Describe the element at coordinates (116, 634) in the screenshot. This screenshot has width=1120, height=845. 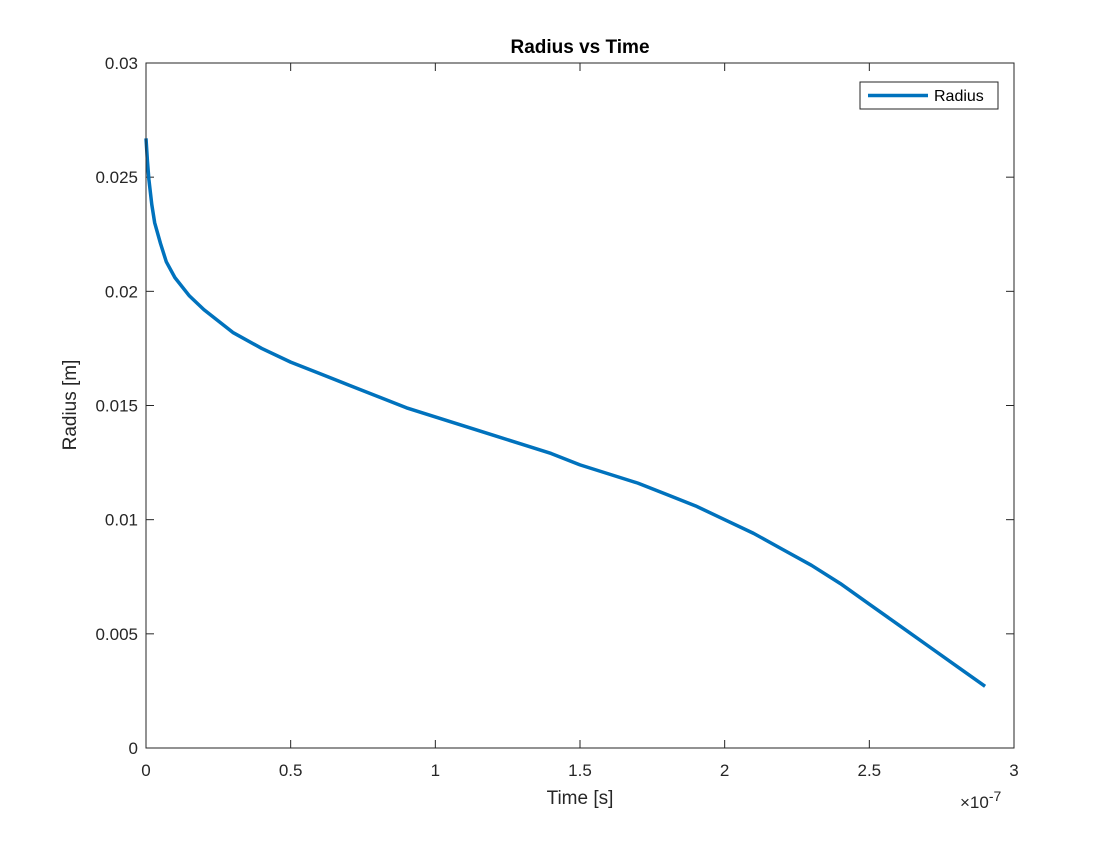
I see `y-tick-label: 0.005` at that location.